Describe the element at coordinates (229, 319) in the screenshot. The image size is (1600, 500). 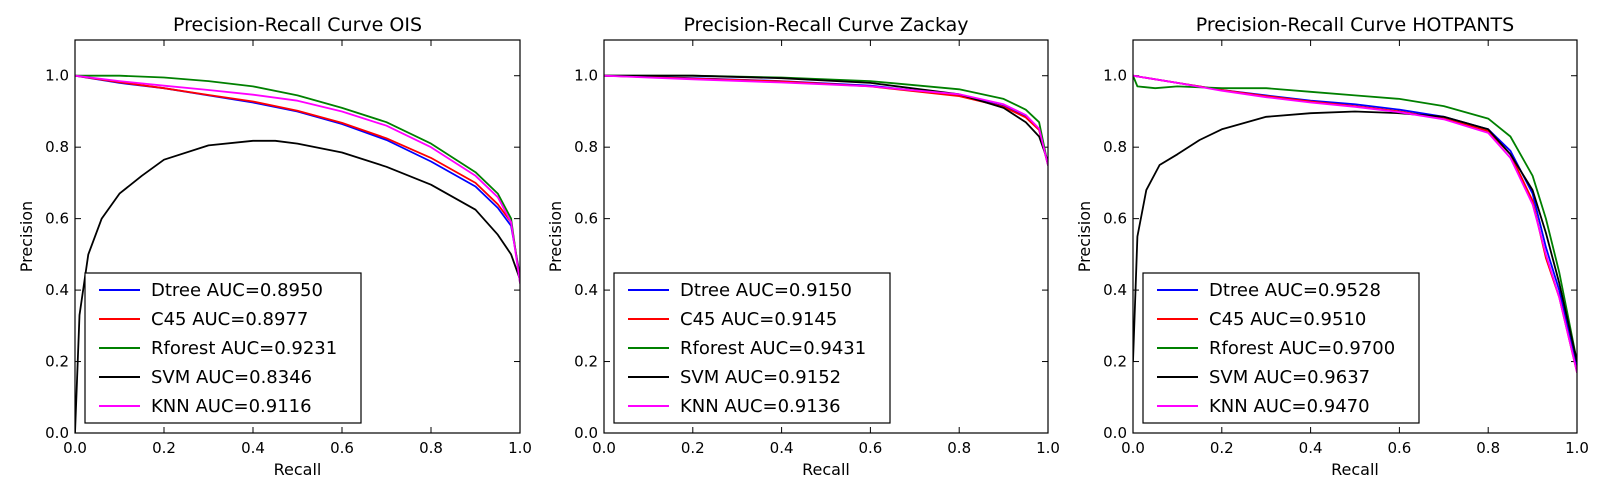
I see `legend-label: C45 AUC=0.8977` at that location.